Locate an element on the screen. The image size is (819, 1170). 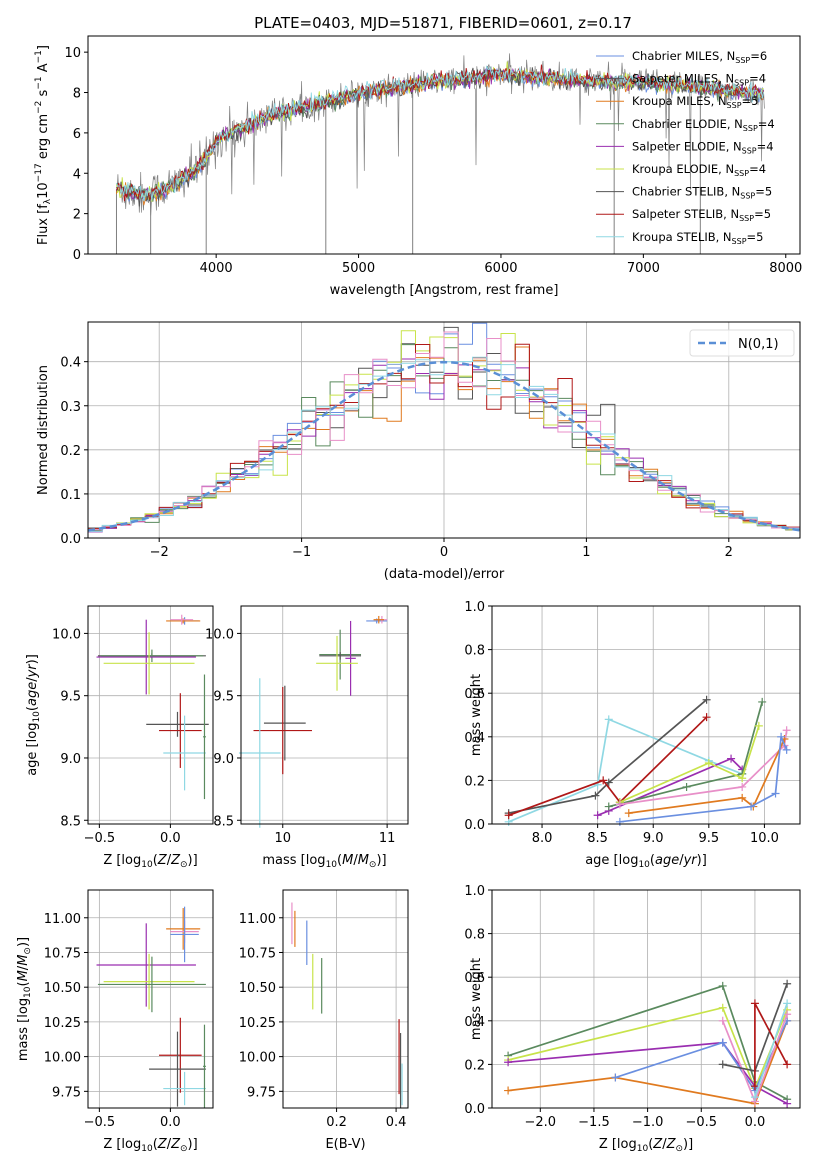
x-tick-label: 2 is located at coordinates (729, 552).